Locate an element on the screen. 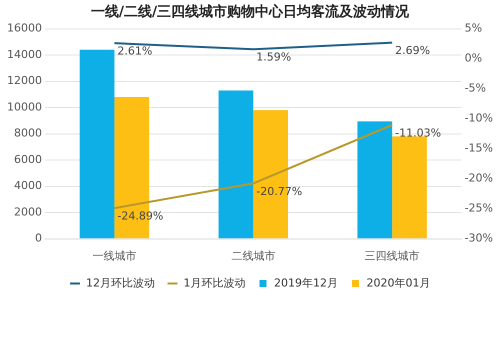  legend-label: 2019年12月 is located at coordinates (306, 283).